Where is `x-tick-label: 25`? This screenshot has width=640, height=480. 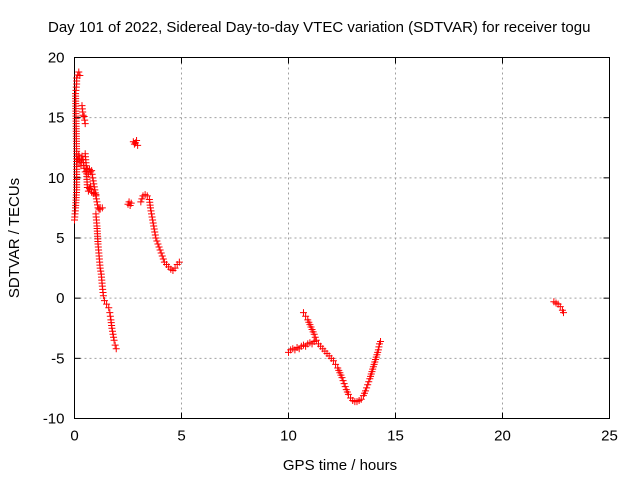 x-tick-label: 25 is located at coordinates (609, 436).